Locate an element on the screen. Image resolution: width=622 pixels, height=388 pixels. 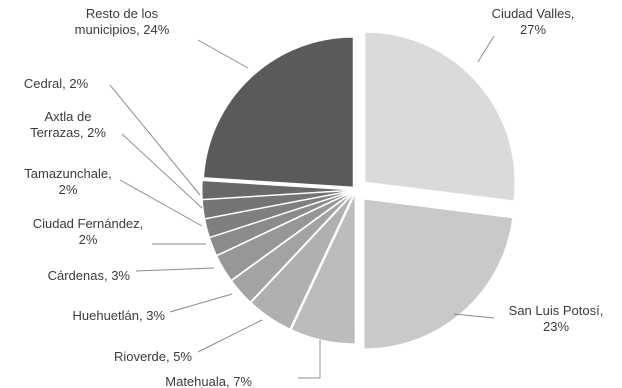
pie-slice-c-rdenas is located at coordinates (284, 236).